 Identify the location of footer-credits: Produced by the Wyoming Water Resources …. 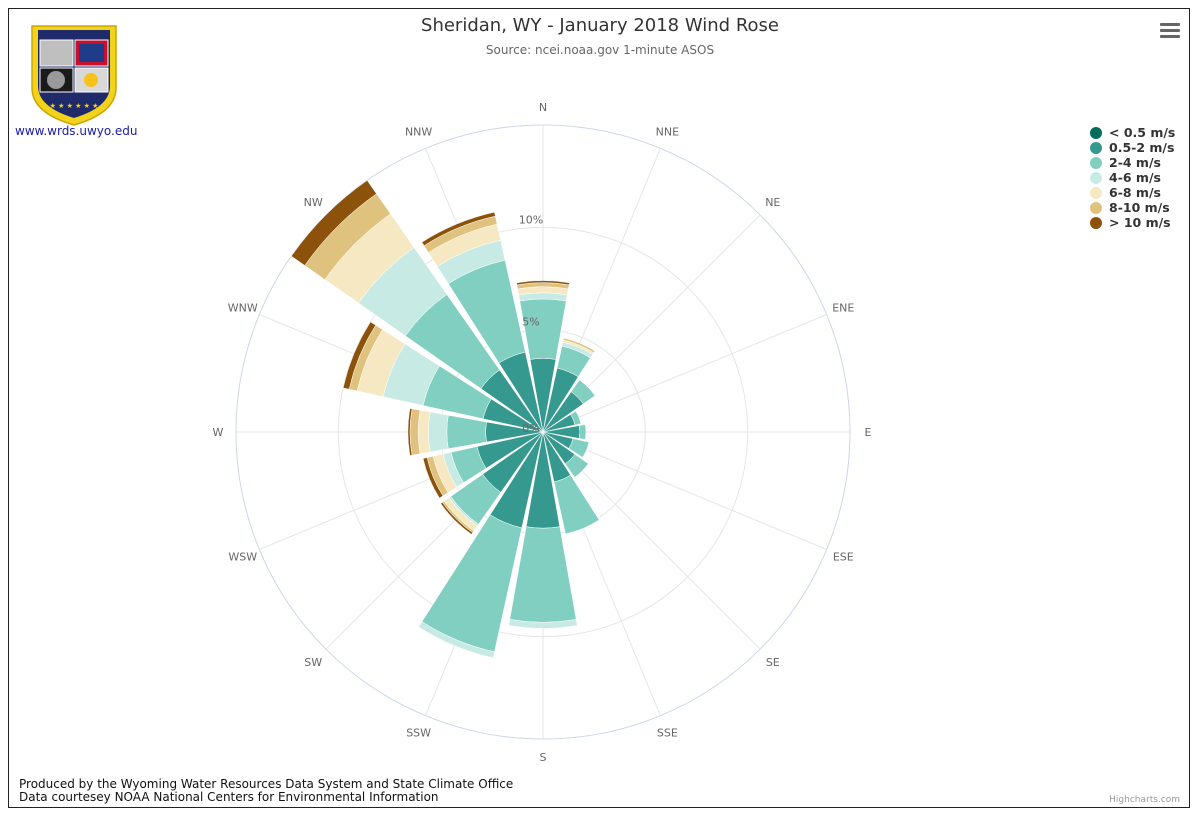
(266, 791).